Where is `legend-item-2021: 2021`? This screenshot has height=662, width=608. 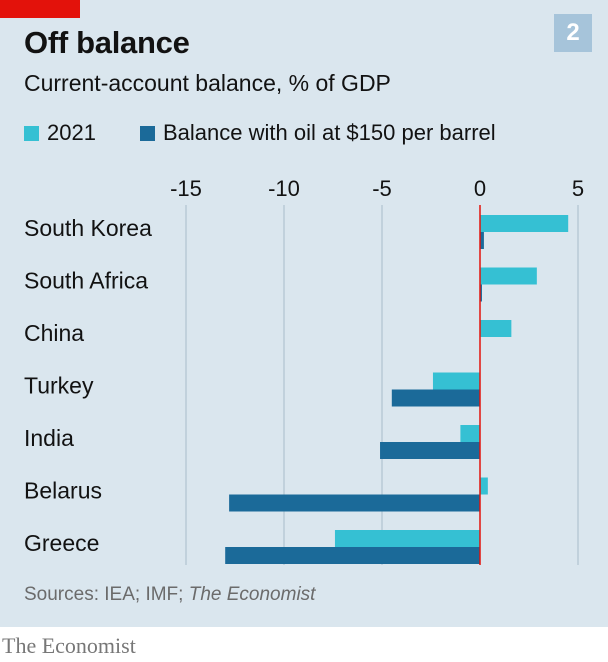
legend-item-2021: 2021 is located at coordinates (60, 133).